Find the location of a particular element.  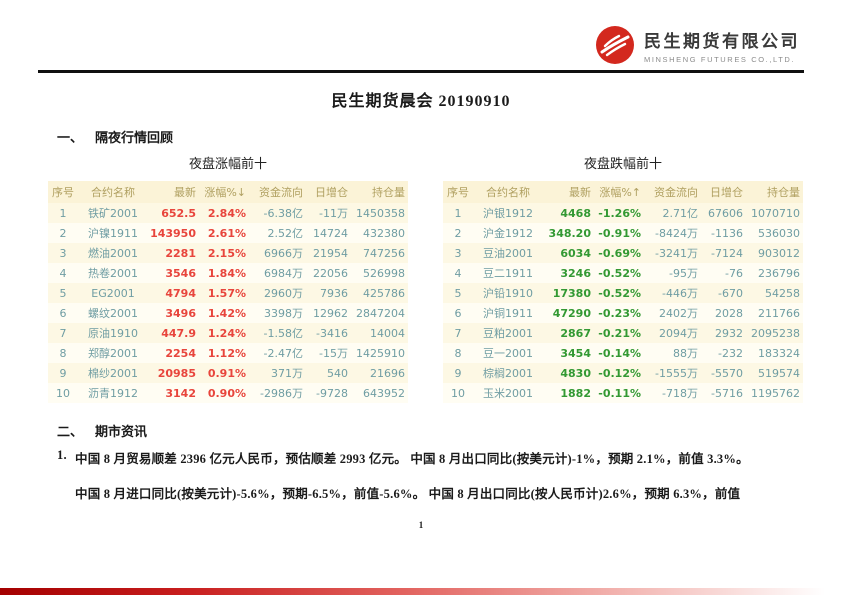

table-row: 4 热卷2001 3546 1.84% 6984万 22056 526998 is located at coordinates (228, 273).